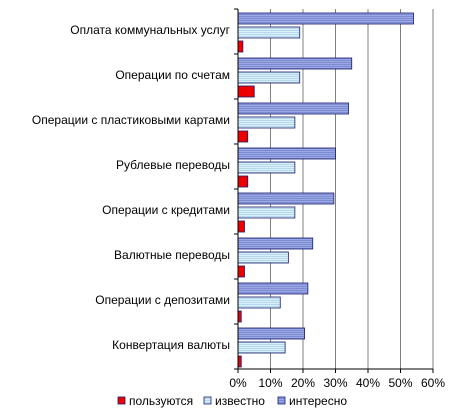  I want to click on x-tick-label: 40%, so click(368, 383).